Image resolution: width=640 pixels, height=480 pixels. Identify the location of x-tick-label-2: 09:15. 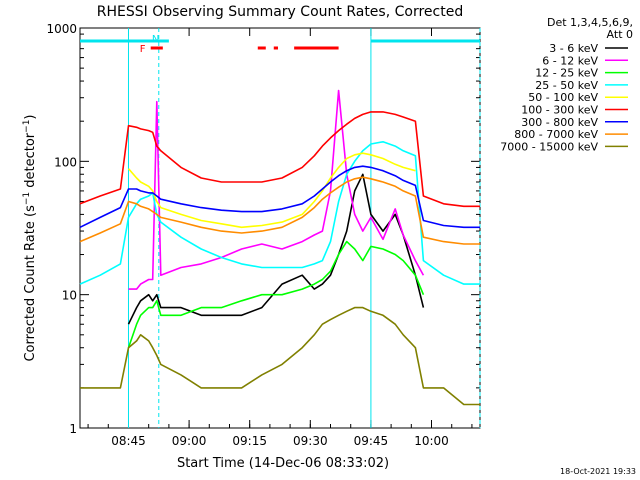
(249, 441).